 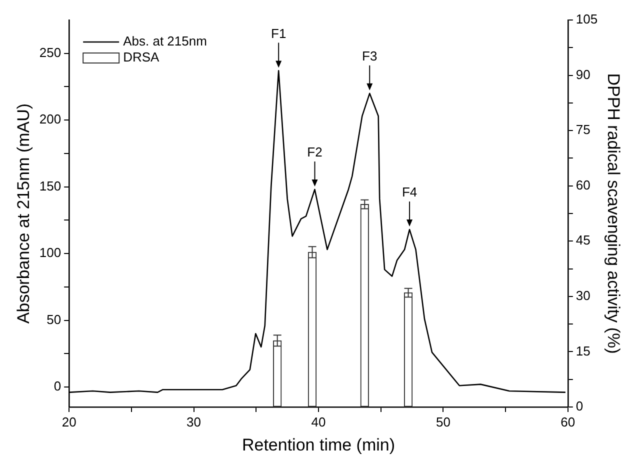 I want to click on annotation: F3, so click(x=370, y=56).